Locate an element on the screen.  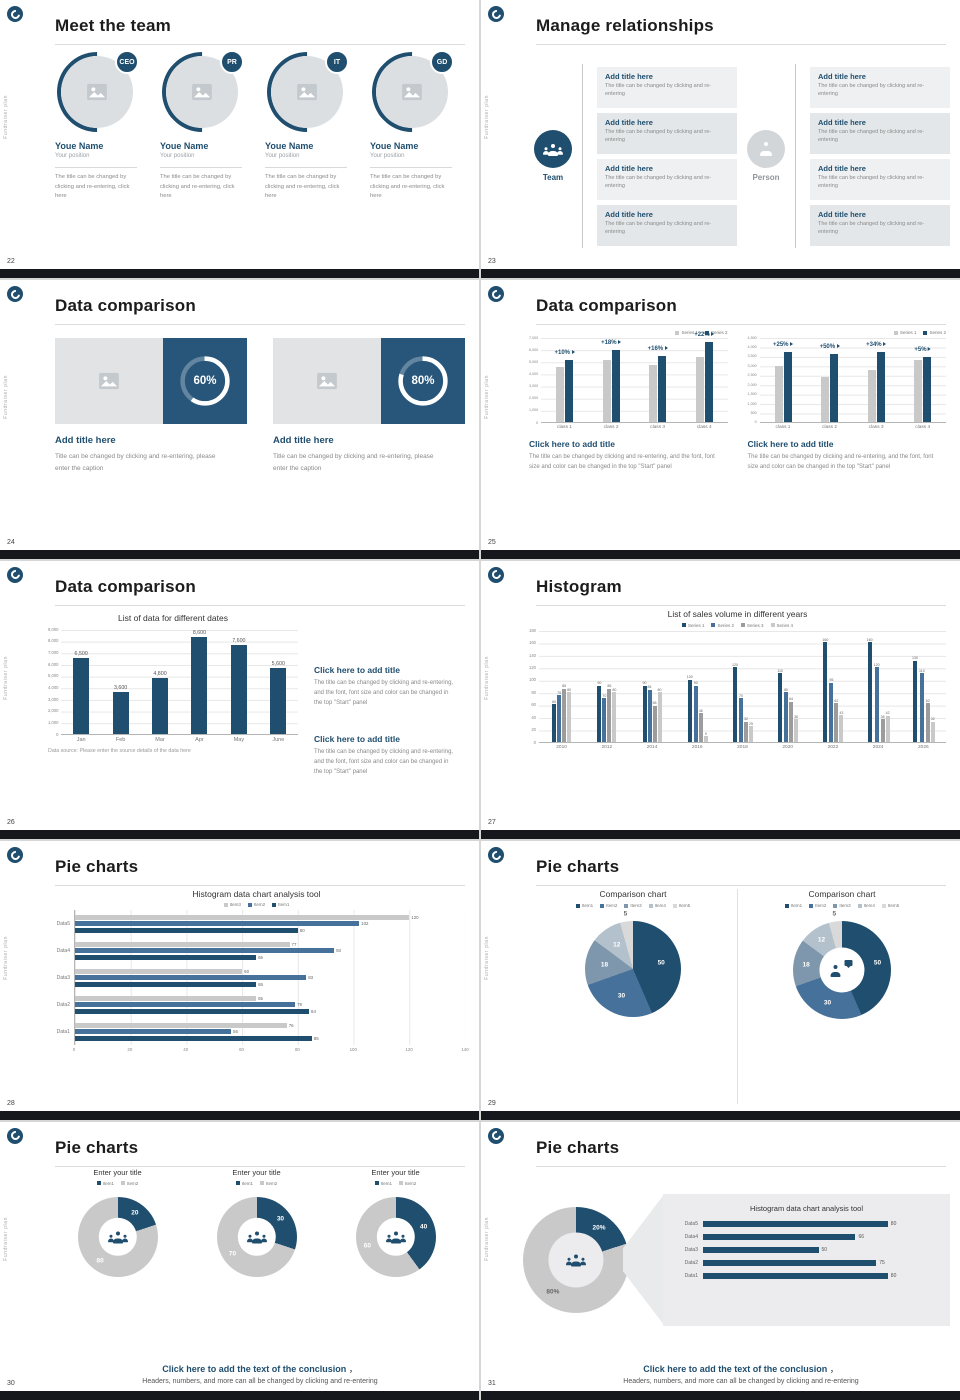
vval: 5,600 is located at coordinates (278, 664).